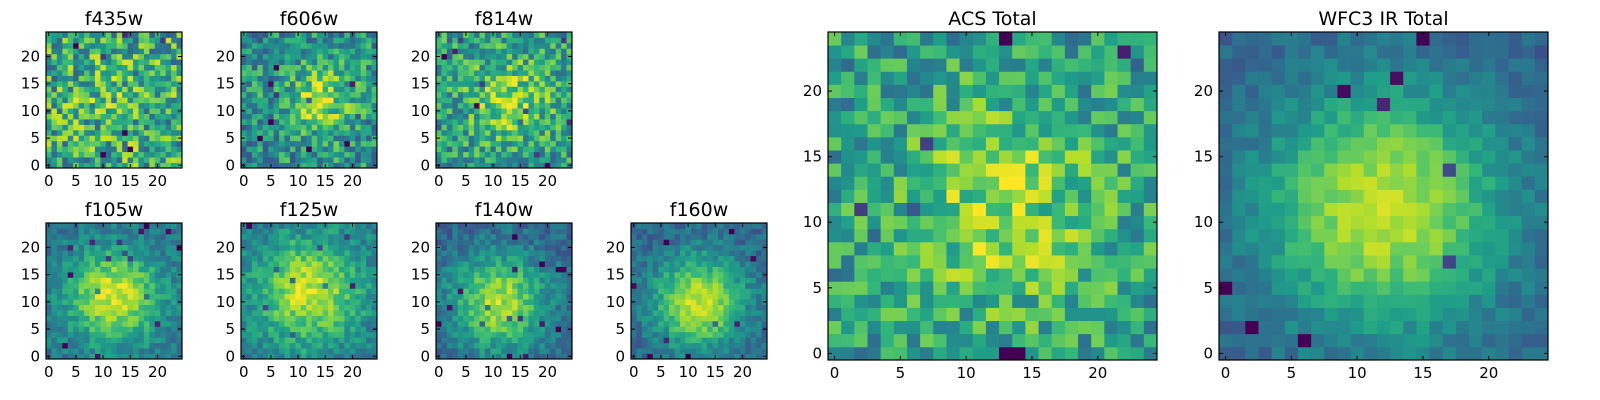 The height and width of the screenshot is (400, 1600). I want to click on x-tick-label: 15, so click(130, 181).